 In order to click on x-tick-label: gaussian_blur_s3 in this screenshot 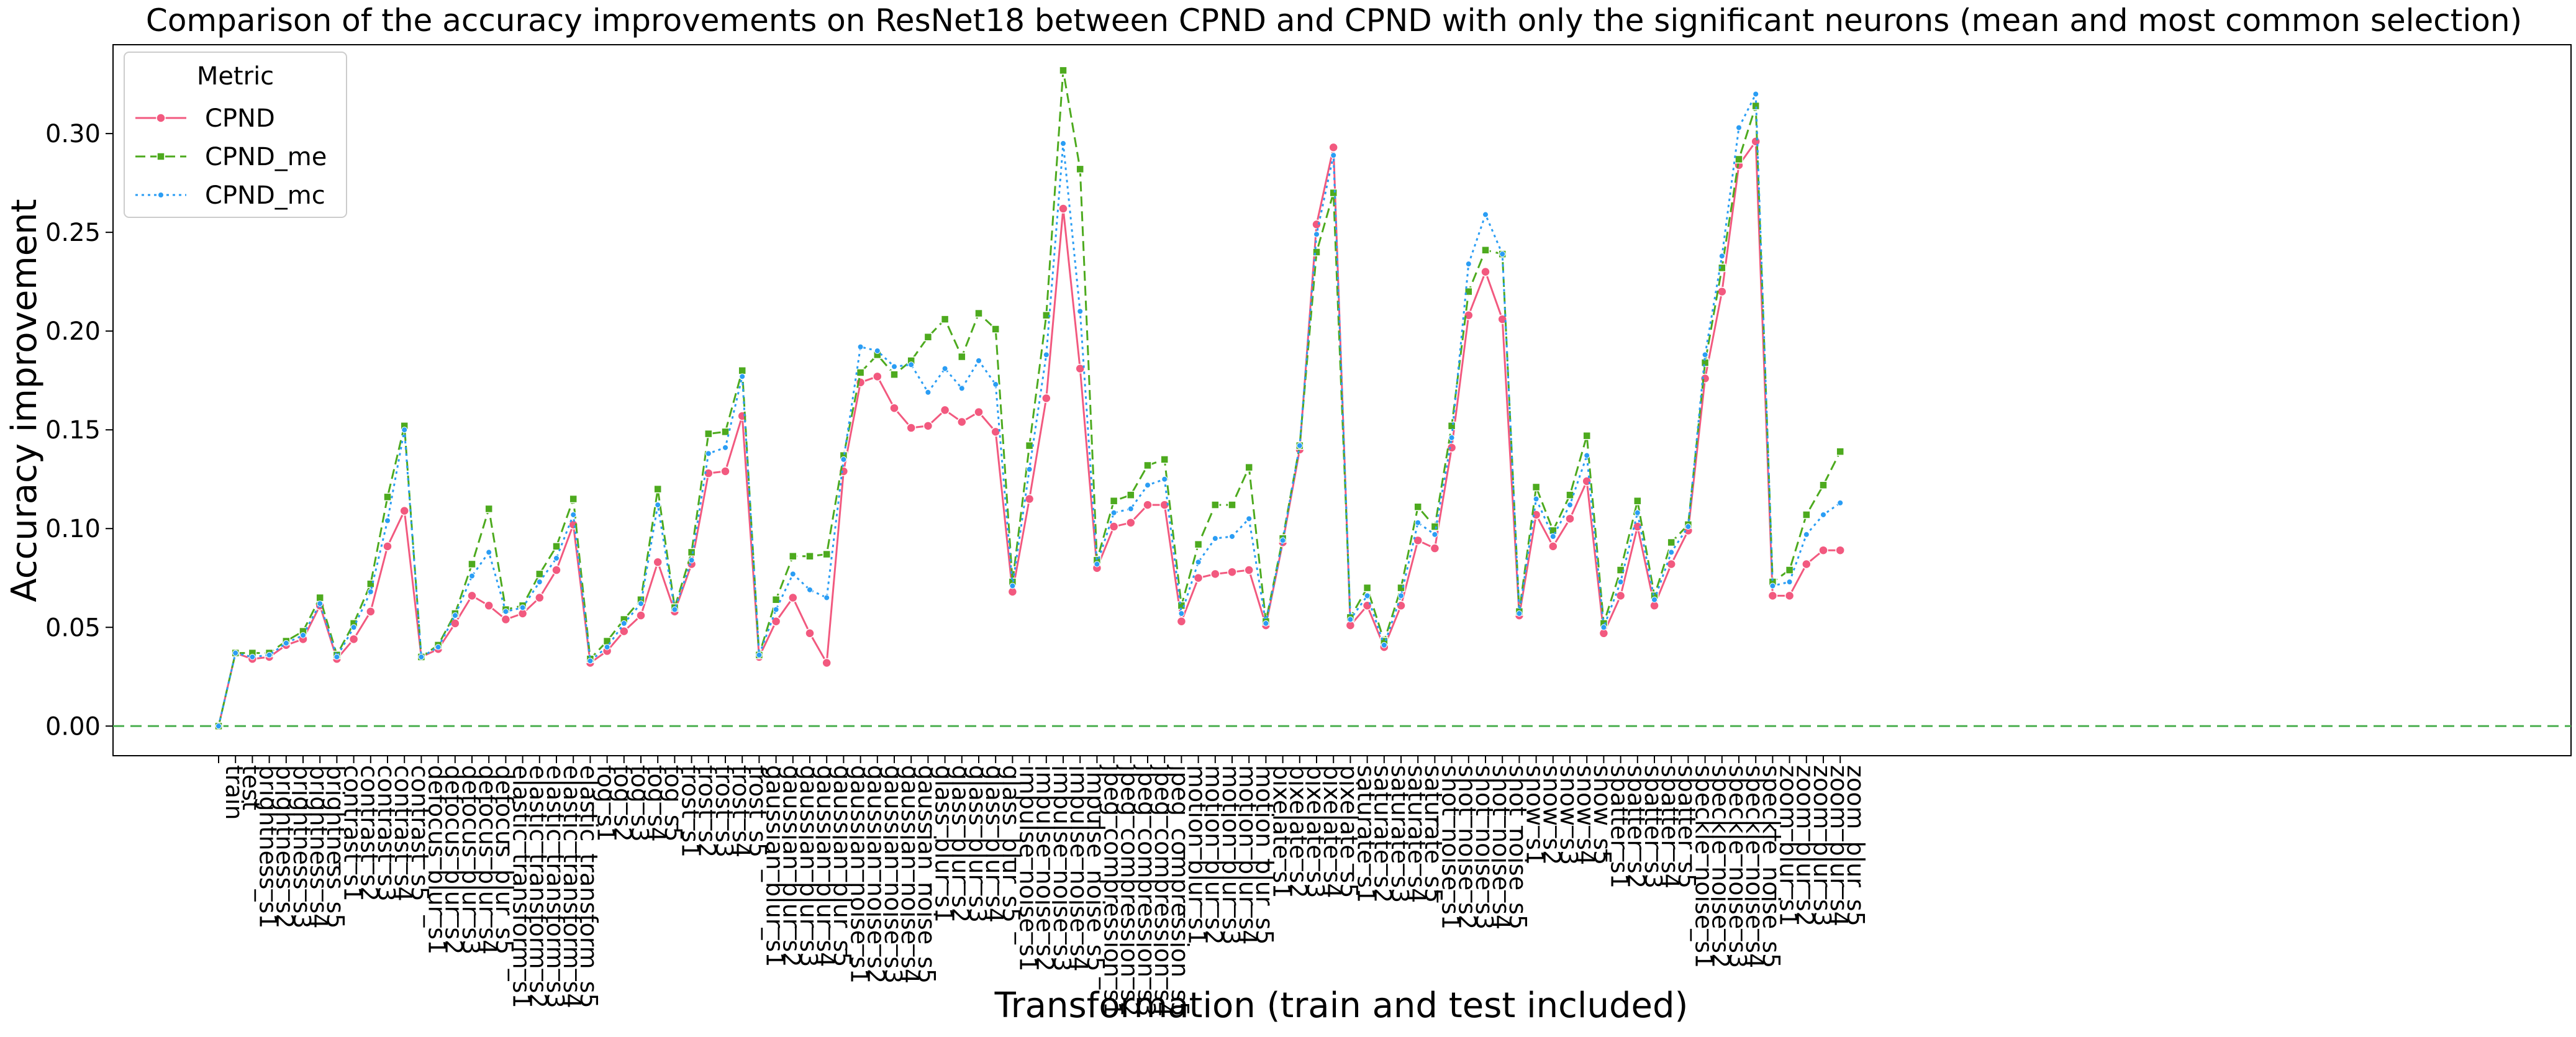, I will do `click(808, 866)`.